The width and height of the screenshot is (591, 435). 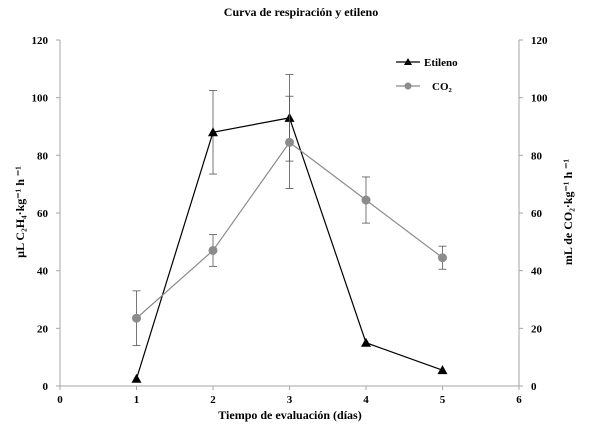 I want to click on legend-label: Etileno, so click(x=441, y=63).